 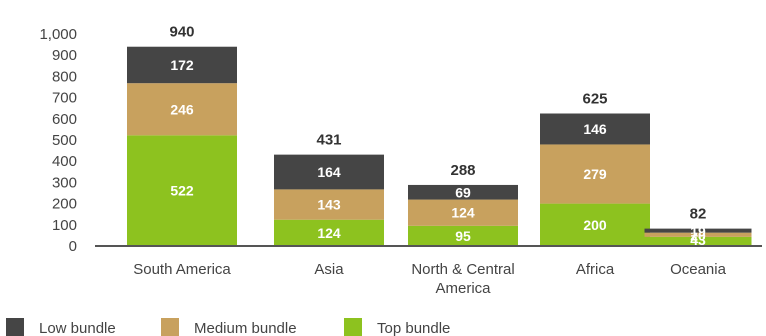 I want to click on segment-value-label: 143, so click(x=329, y=205).